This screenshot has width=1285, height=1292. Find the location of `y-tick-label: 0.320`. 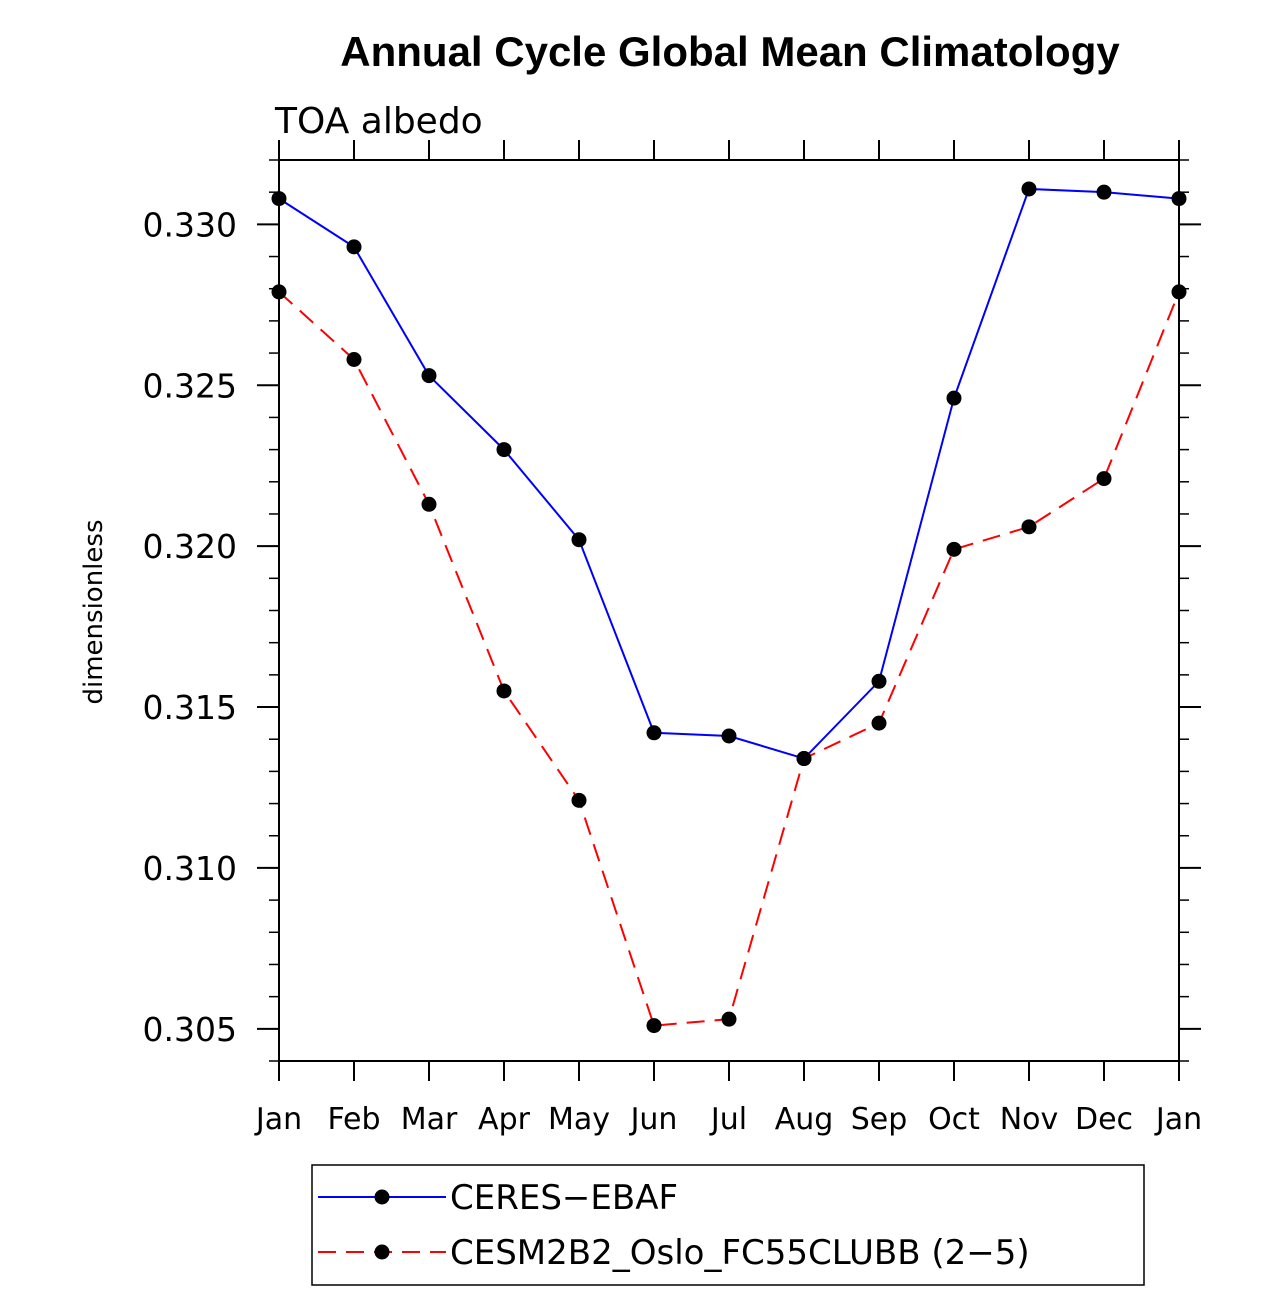

y-tick-label: 0.320 is located at coordinates (190, 546).